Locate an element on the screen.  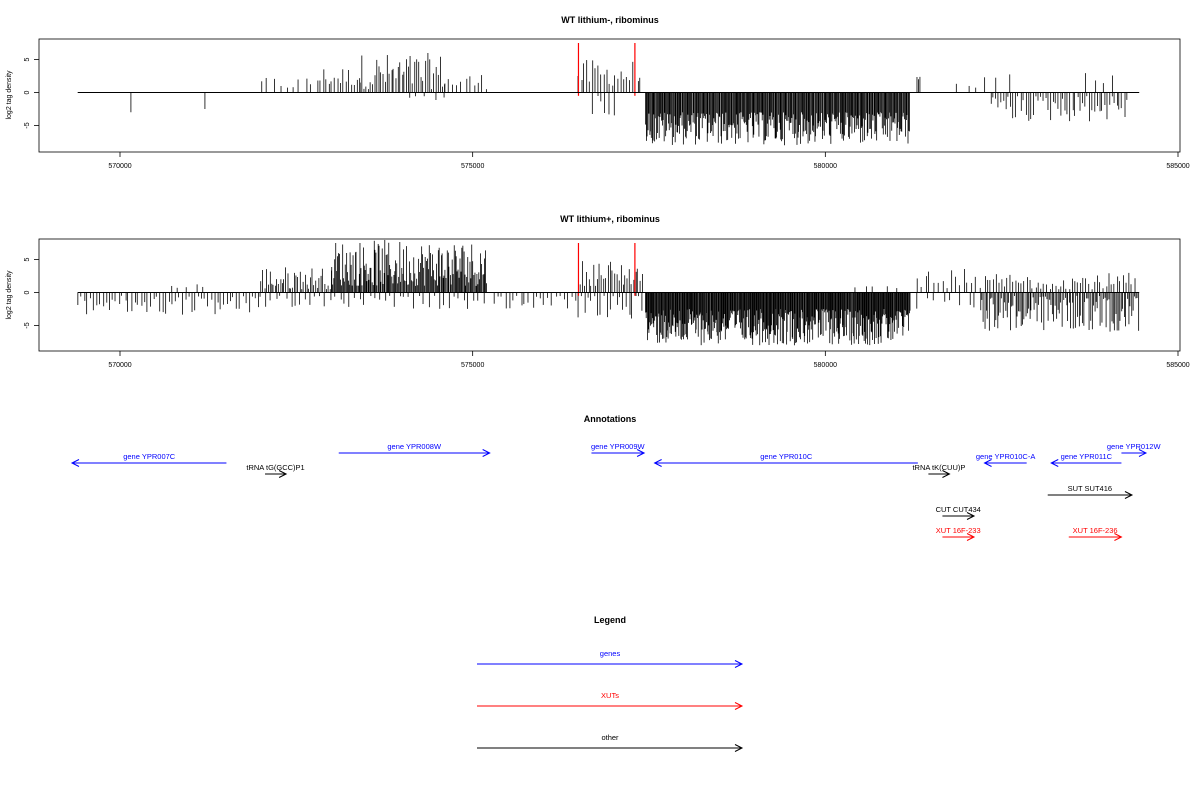
feature-label: gene YPR009W is located at coordinates (618, 446).